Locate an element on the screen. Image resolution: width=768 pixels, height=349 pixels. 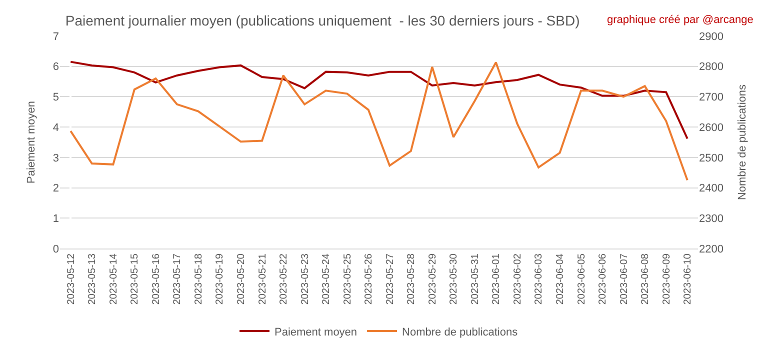
y-axis-title: Paiement moyen is located at coordinates (32, 142).